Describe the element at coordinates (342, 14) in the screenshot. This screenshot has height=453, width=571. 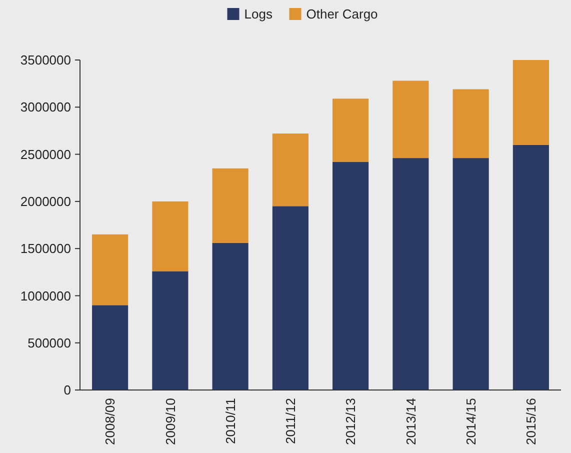
I see `legend-label: Other Cargo` at that location.